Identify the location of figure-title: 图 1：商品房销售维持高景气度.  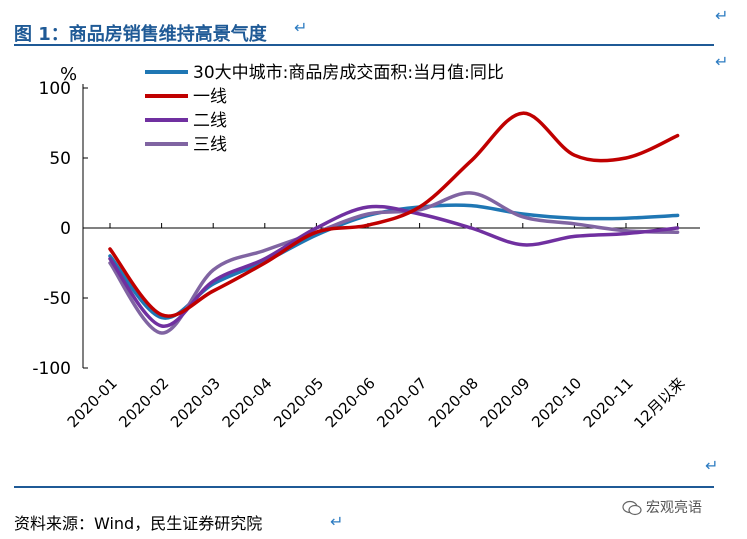
(140, 34).